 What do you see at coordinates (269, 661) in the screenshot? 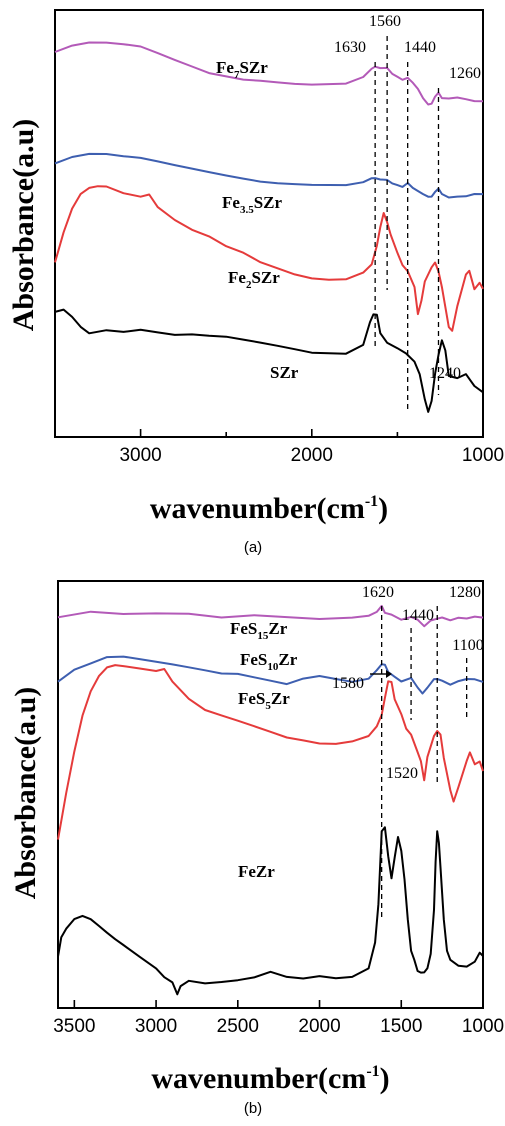
I see `series-label-FeS10Zr: FeS10Zr` at bounding box center [269, 661].